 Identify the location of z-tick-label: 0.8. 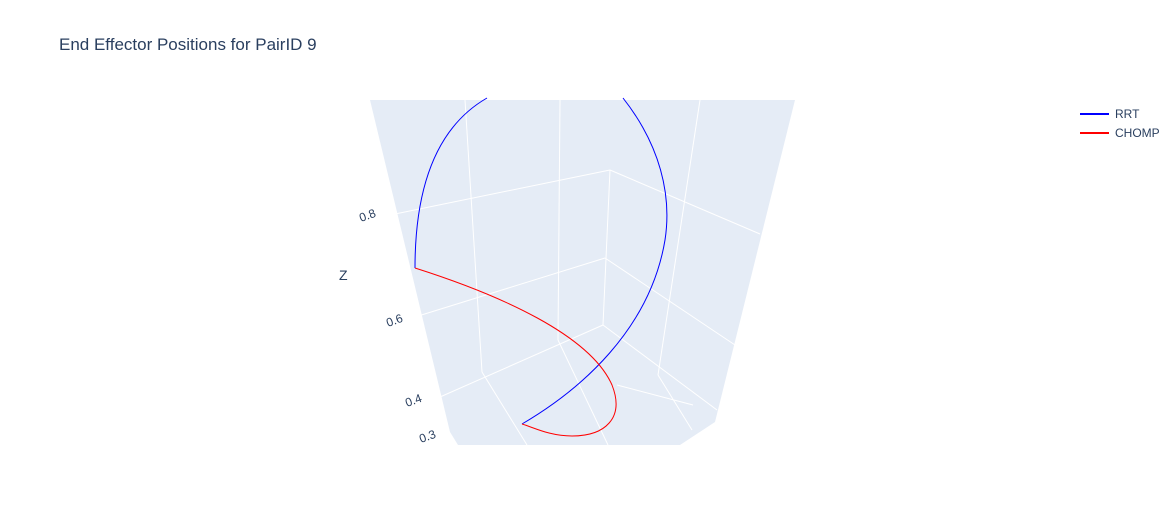
(367, 215).